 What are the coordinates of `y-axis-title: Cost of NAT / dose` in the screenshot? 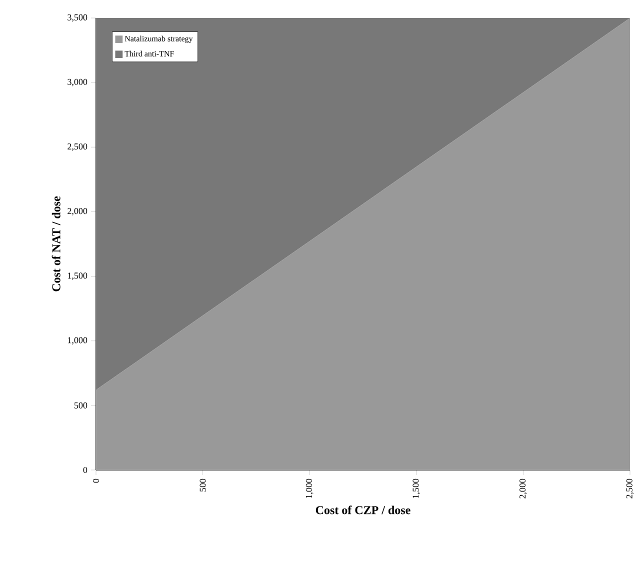 It's located at (56, 244).